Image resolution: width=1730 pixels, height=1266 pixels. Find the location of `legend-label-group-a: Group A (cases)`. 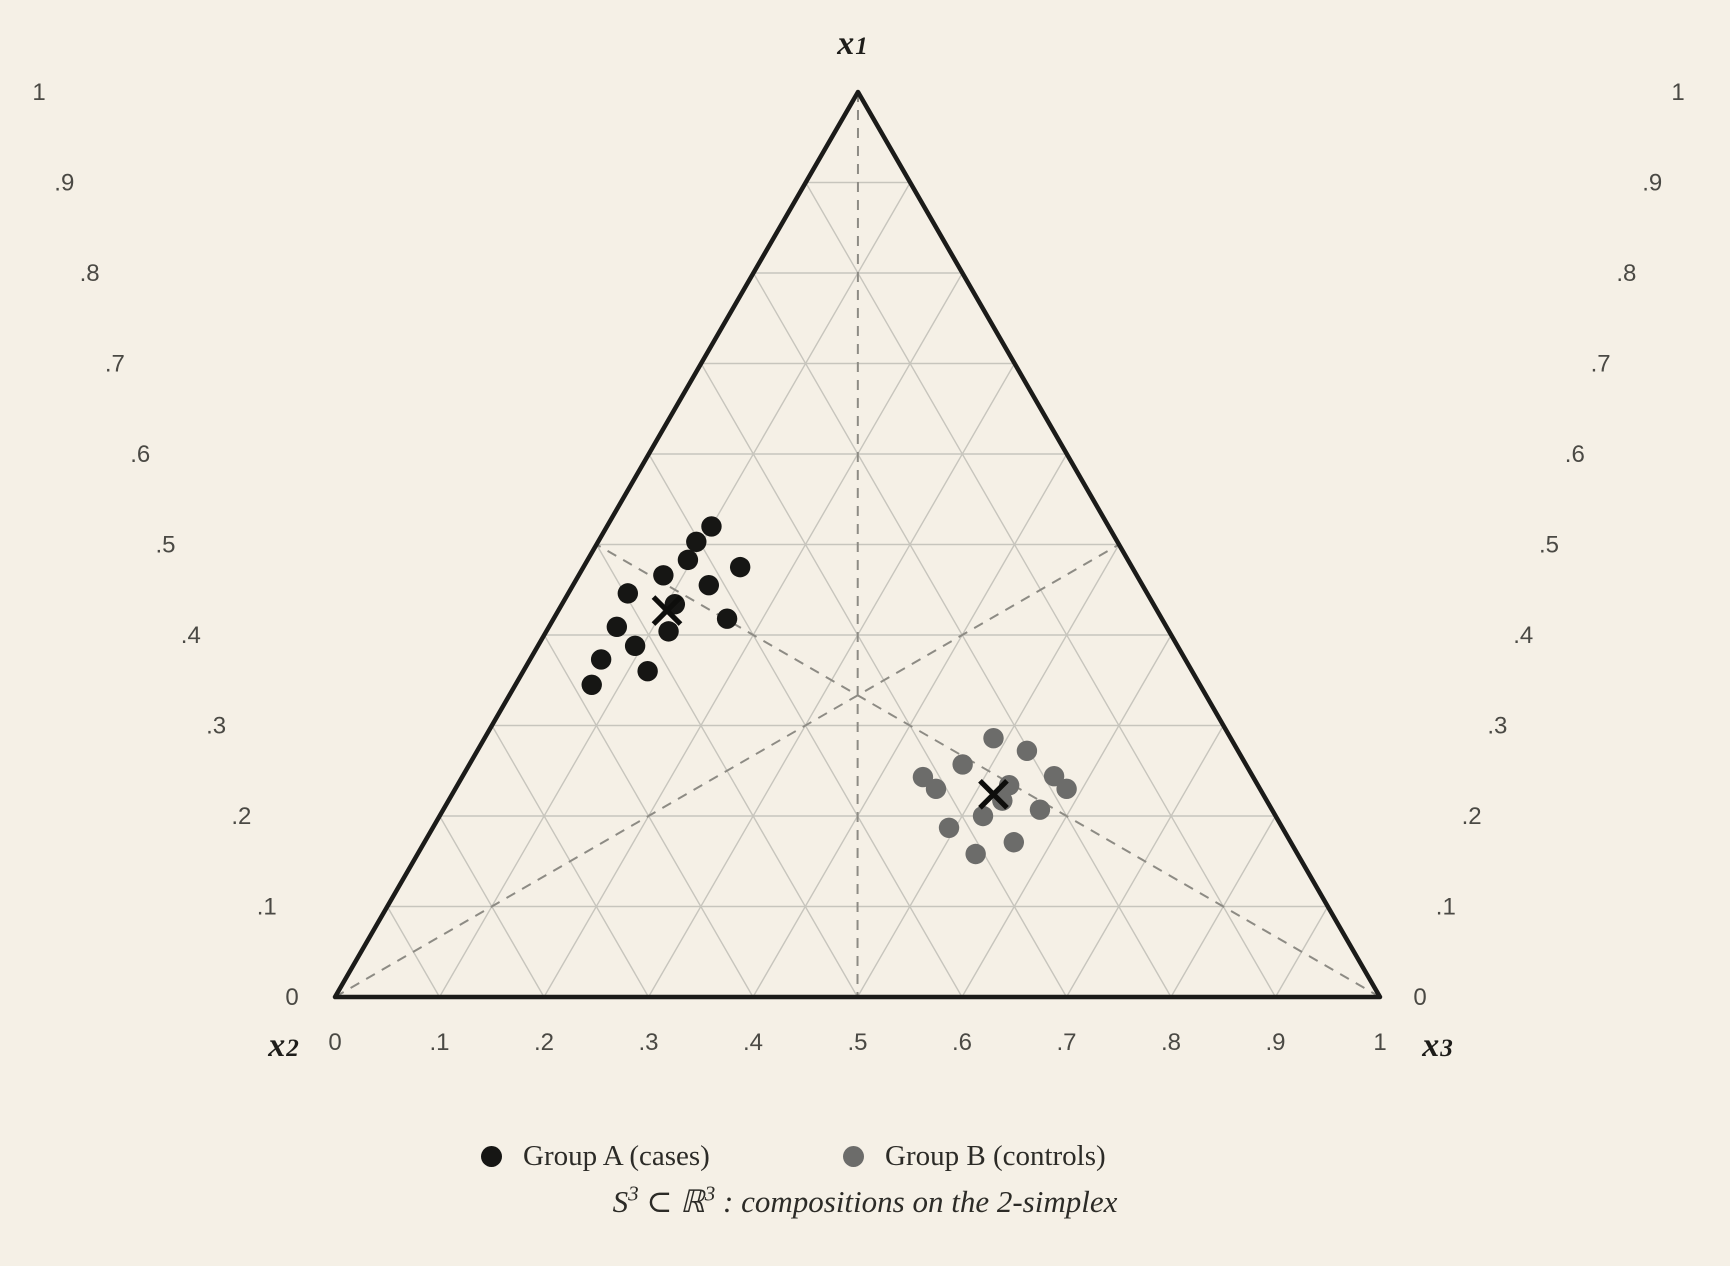

legend-label-group-a: Group A (cases) is located at coordinates (616, 1155).